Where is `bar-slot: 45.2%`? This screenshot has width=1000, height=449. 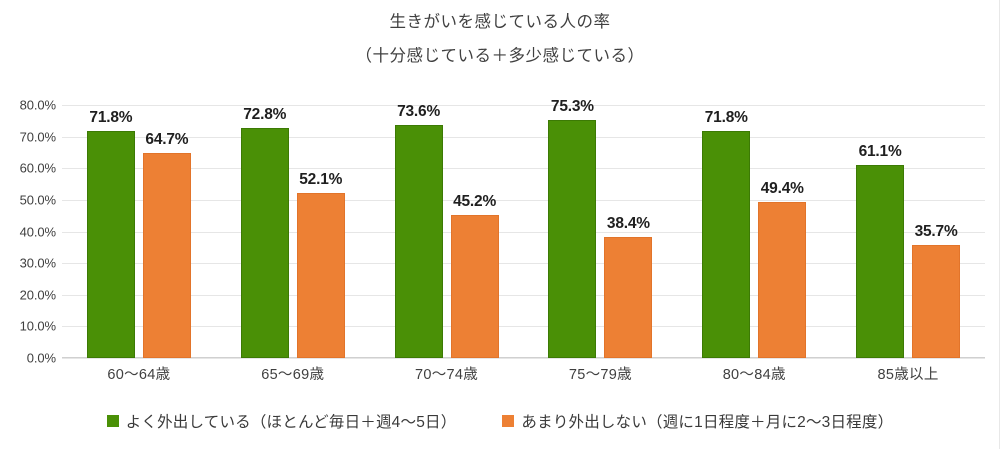 bar-slot: 45.2% is located at coordinates (474, 231).